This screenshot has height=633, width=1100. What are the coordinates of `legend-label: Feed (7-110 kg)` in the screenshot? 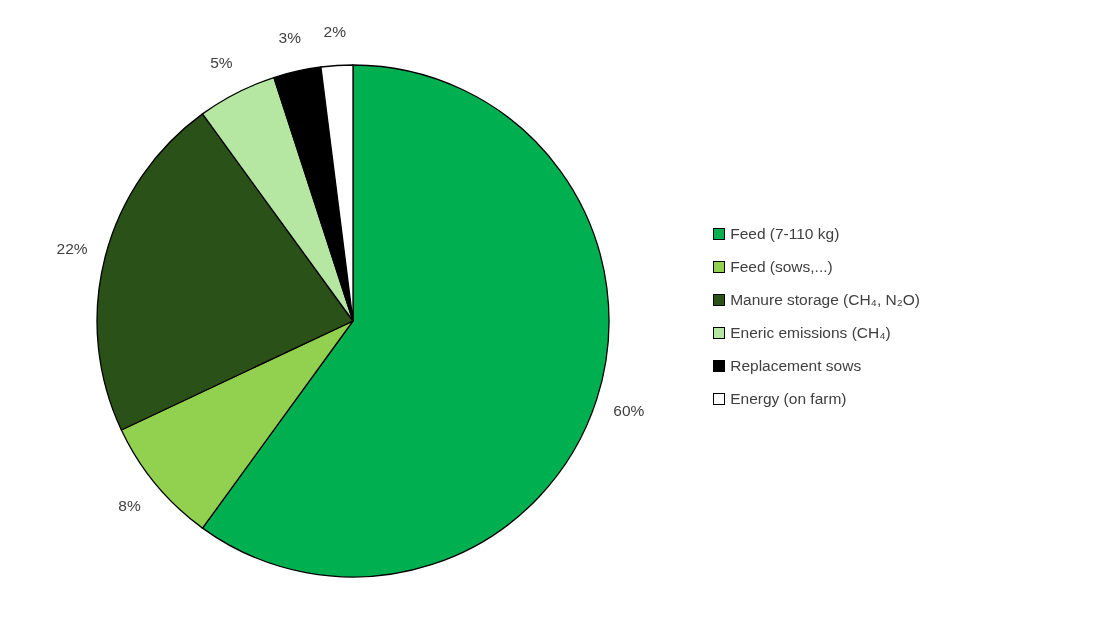 It's located at (785, 234).